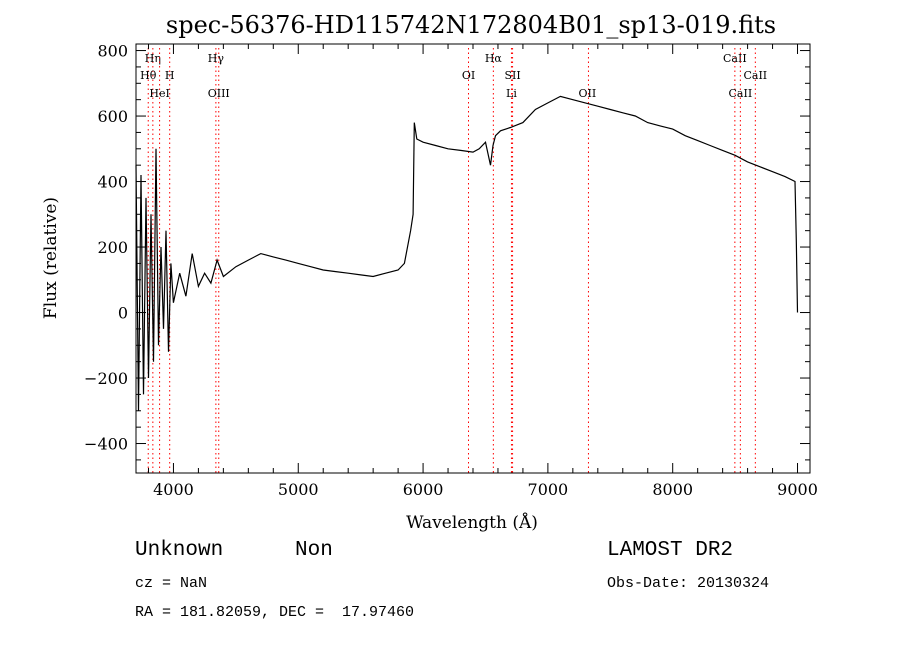 The width and height of the screenshot is (900, 650). I want to click on x-axis-label: Wavelength (Å), so click(472, 522).